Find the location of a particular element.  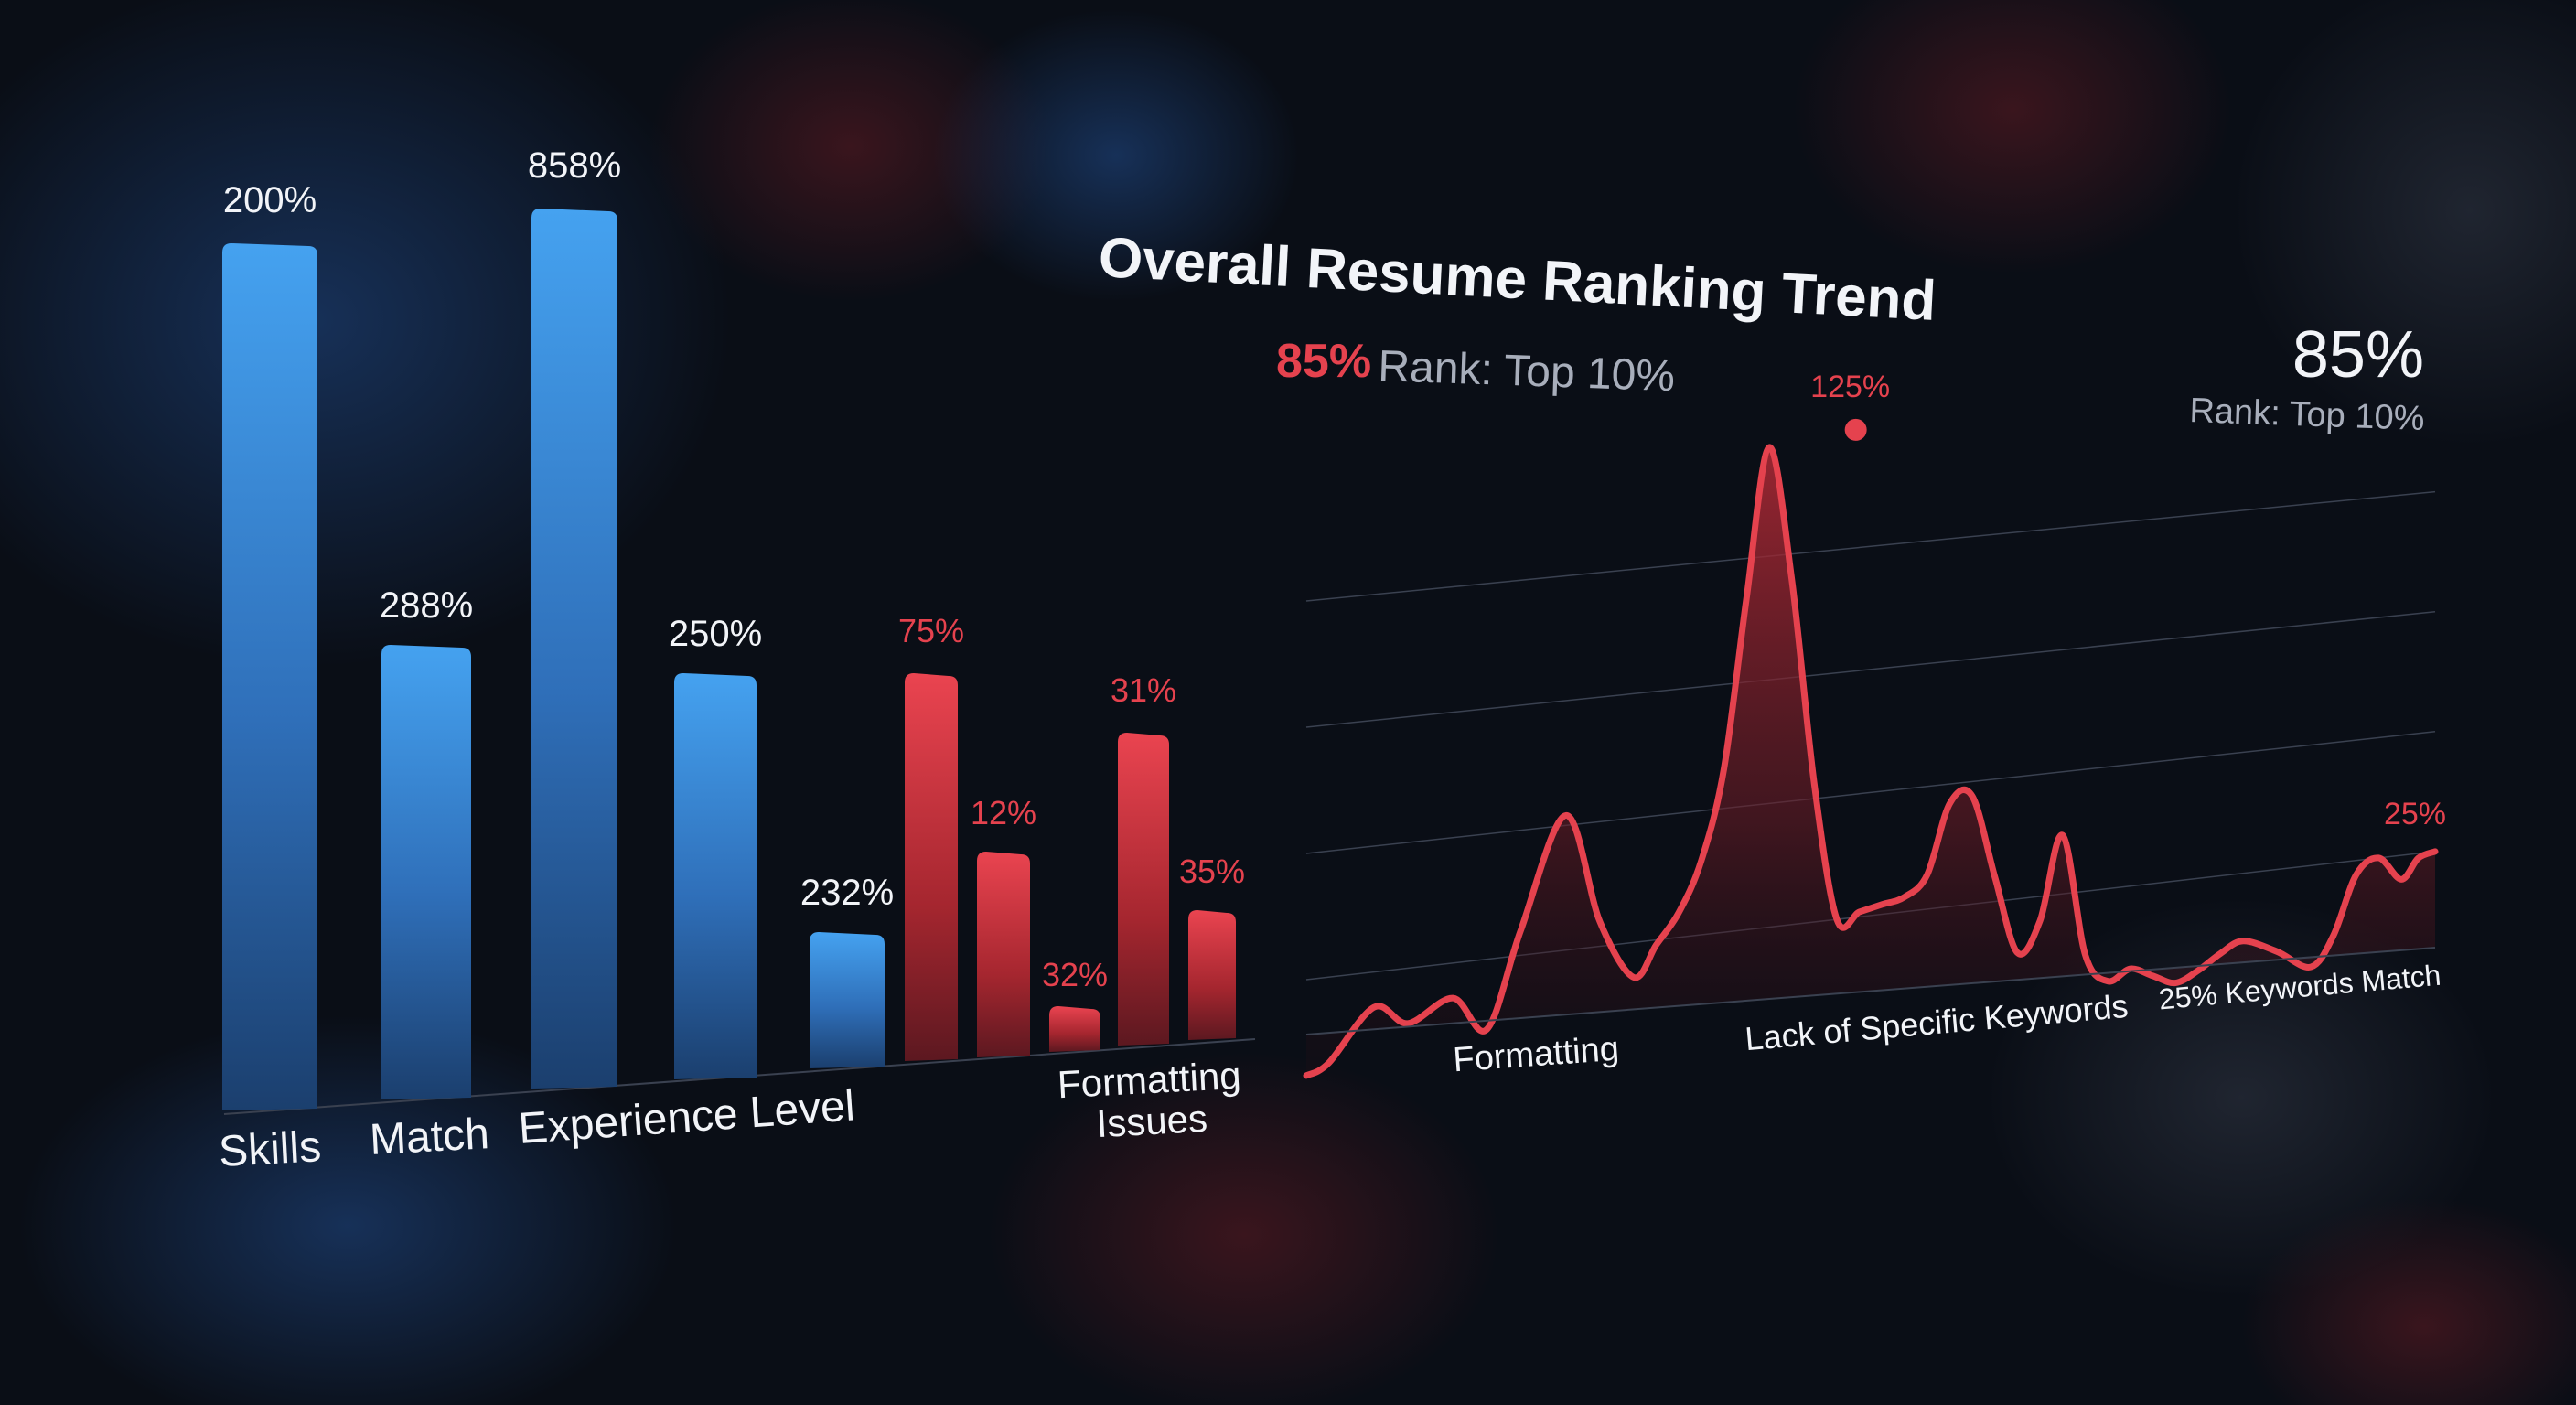

corner-value: 85% is located at coordinates (2358, 355).